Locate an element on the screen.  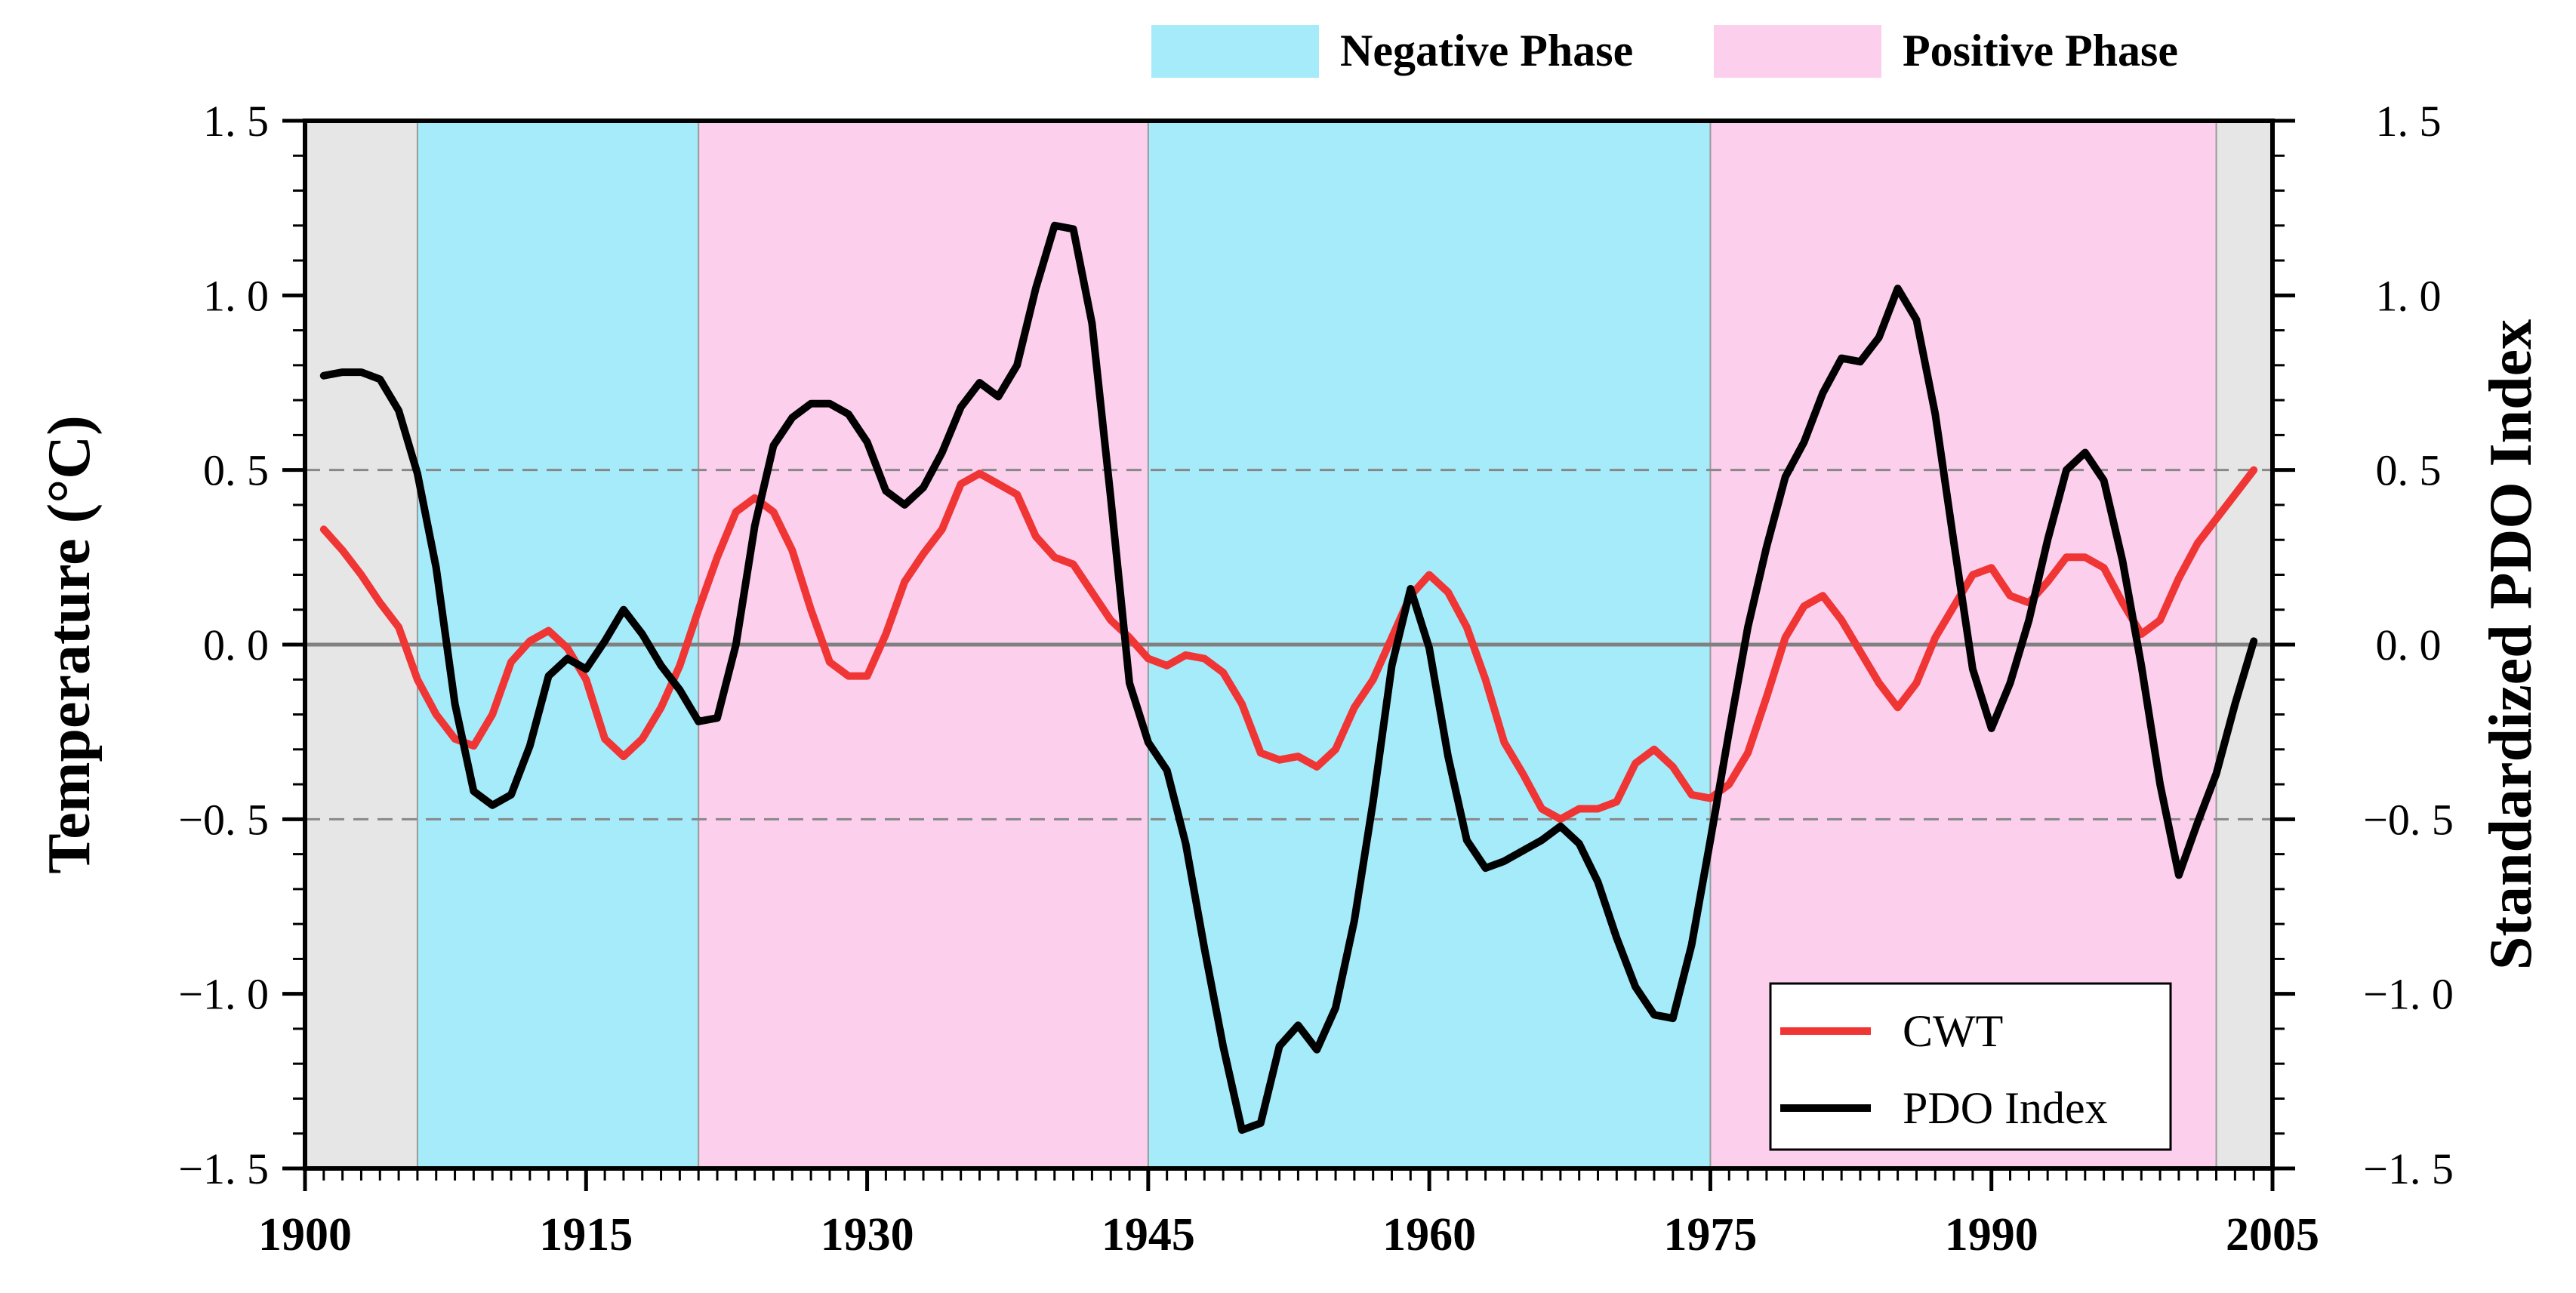
x-tick-label: 1930 is located at coordinates (867, 1235).